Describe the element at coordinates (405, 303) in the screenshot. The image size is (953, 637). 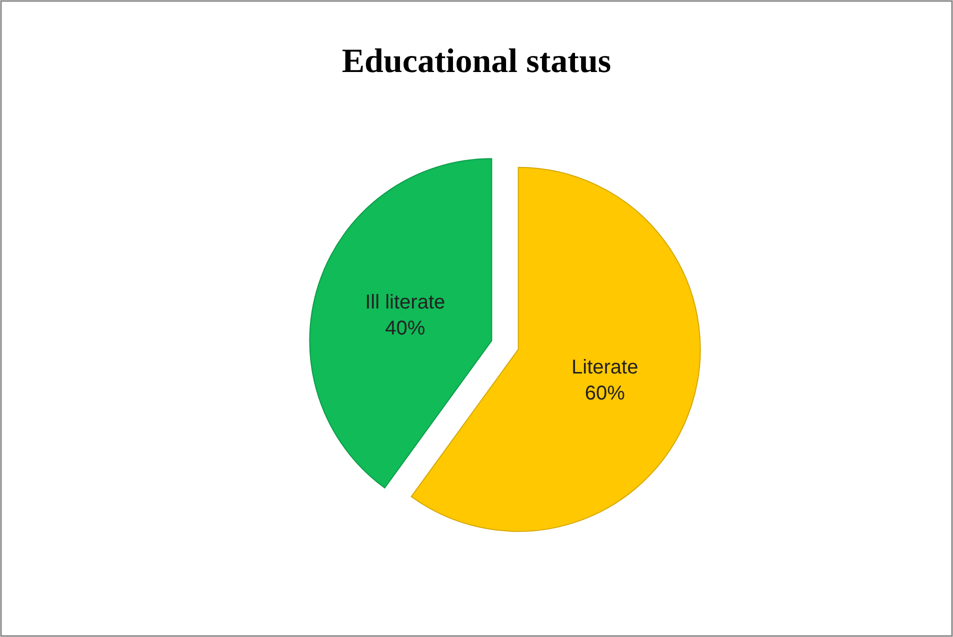
I see `slice-label: Ill literate` at that location.